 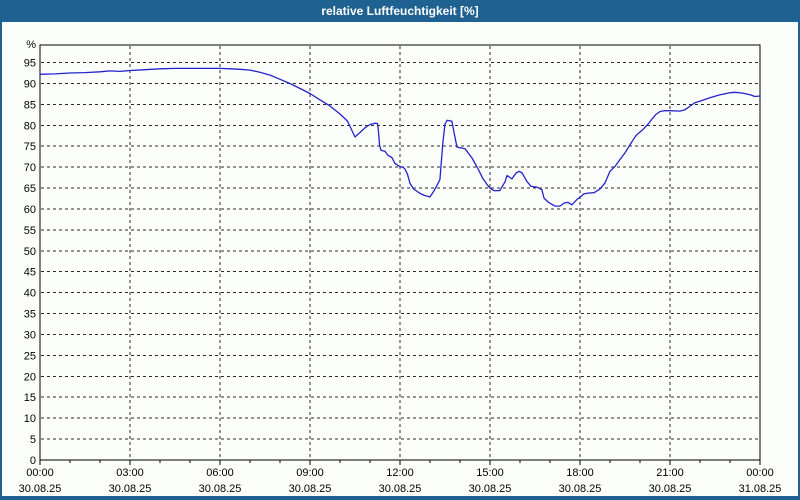 I want to click on y-tick-label: 35, so click(x=30, y=315).